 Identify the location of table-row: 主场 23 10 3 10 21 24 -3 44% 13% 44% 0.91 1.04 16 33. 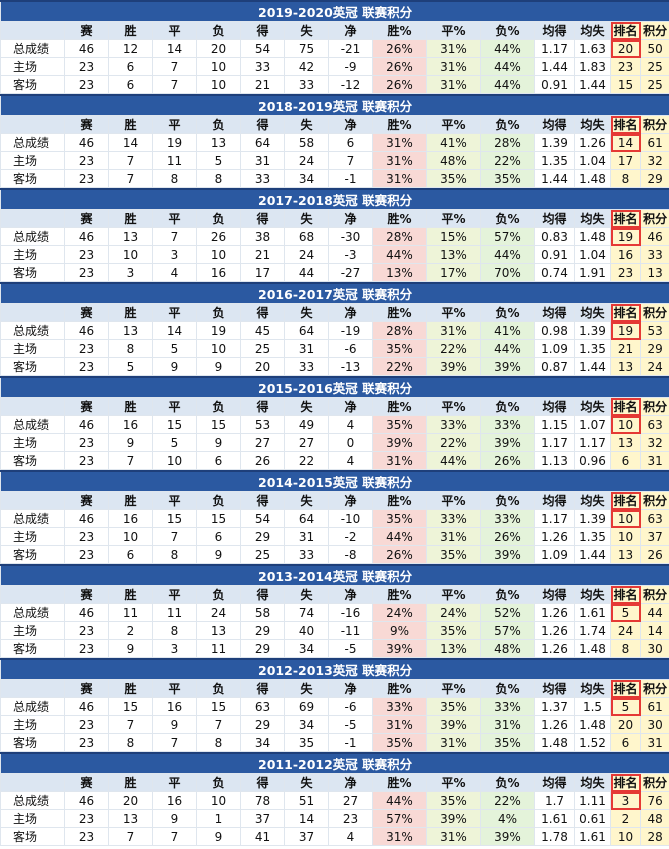
(334, 254).